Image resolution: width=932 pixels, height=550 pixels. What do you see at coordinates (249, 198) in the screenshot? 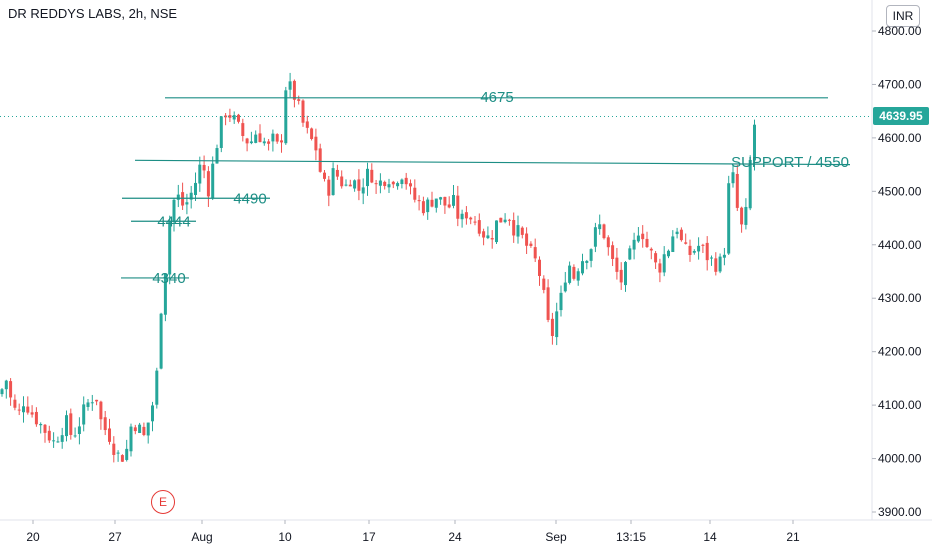
I see `level-label: 4490` at bounding box center [249, 198].